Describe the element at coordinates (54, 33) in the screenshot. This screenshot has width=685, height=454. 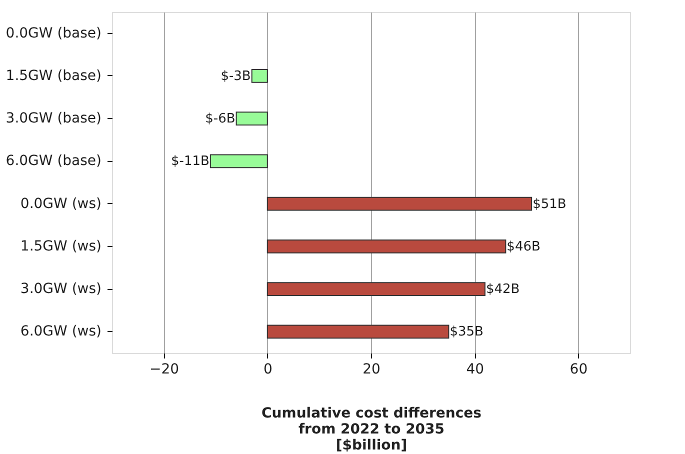
I see `y-tick-label: 0.0GW (base)` at that location.